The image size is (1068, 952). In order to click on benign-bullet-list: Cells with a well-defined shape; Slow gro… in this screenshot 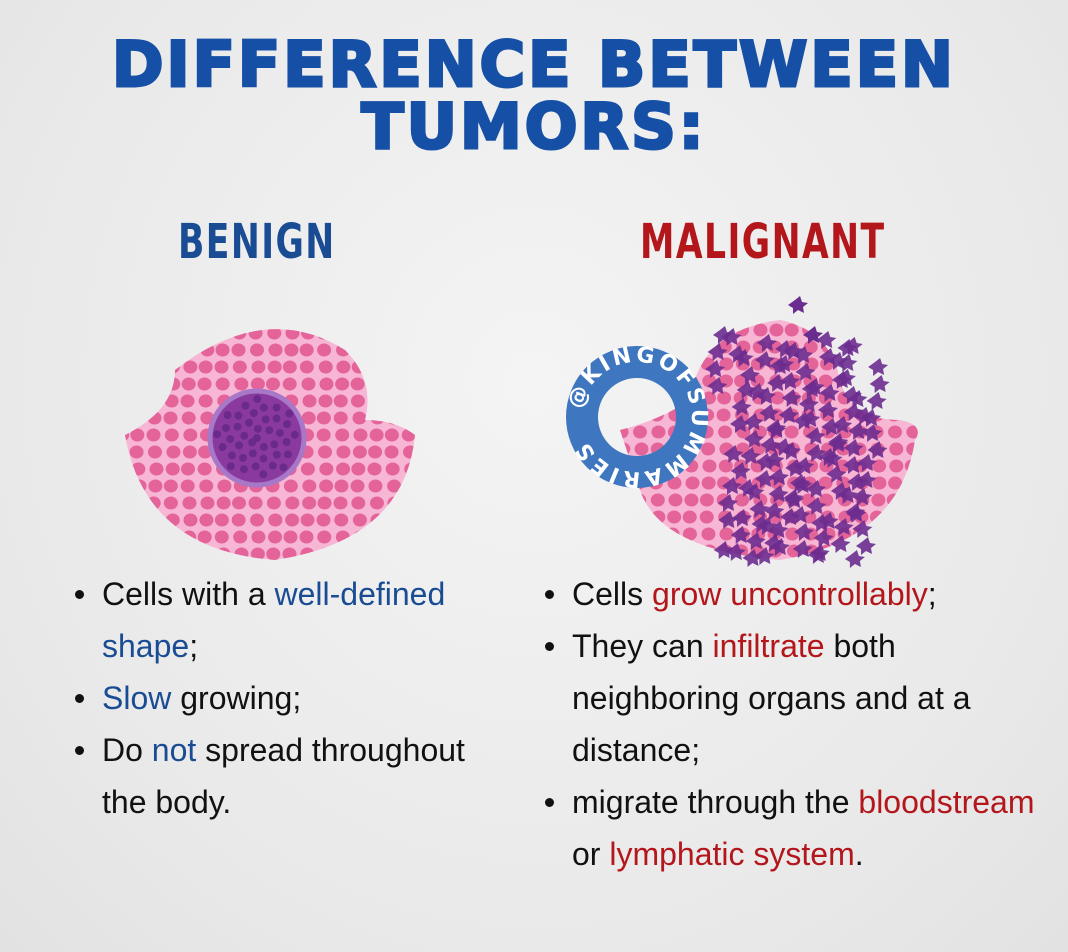, I will do `click(291, 698)`.